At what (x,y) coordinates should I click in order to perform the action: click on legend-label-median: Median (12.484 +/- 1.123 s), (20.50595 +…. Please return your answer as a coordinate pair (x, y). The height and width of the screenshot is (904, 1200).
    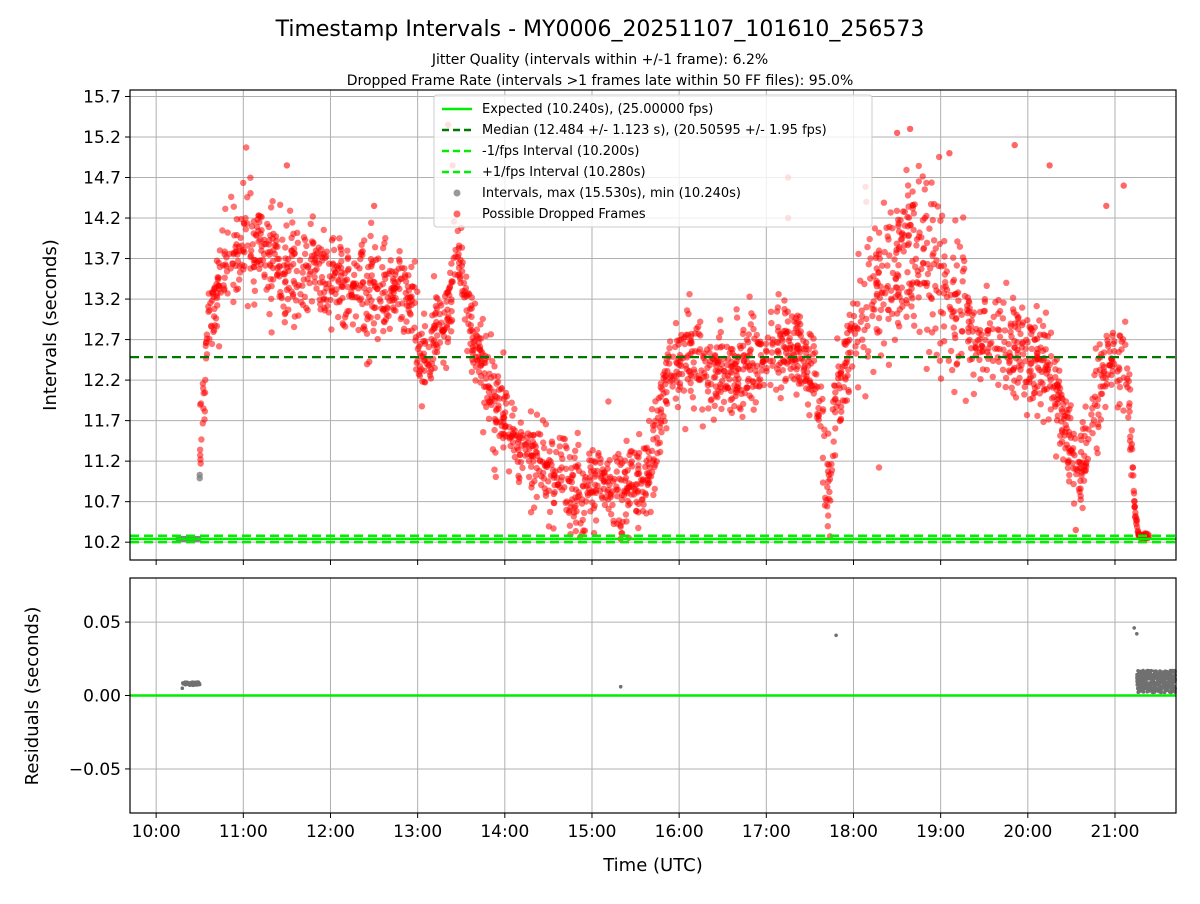
    Looking at the image, I should click on (654, 130).